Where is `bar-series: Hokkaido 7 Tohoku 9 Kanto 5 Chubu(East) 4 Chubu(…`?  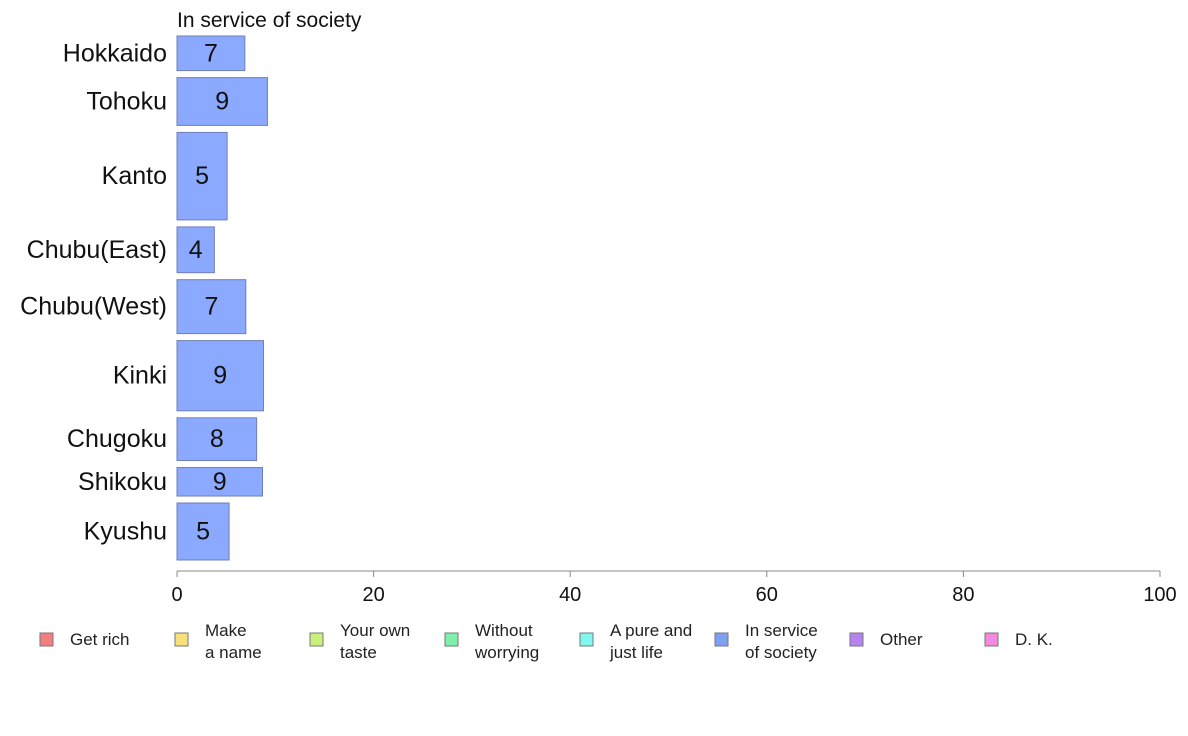 bar-series: Hokkaido 7 Tohoku 9 Kanto 5 Chubu(East) 4 Chubu(… is located at coordinates (144, 298).